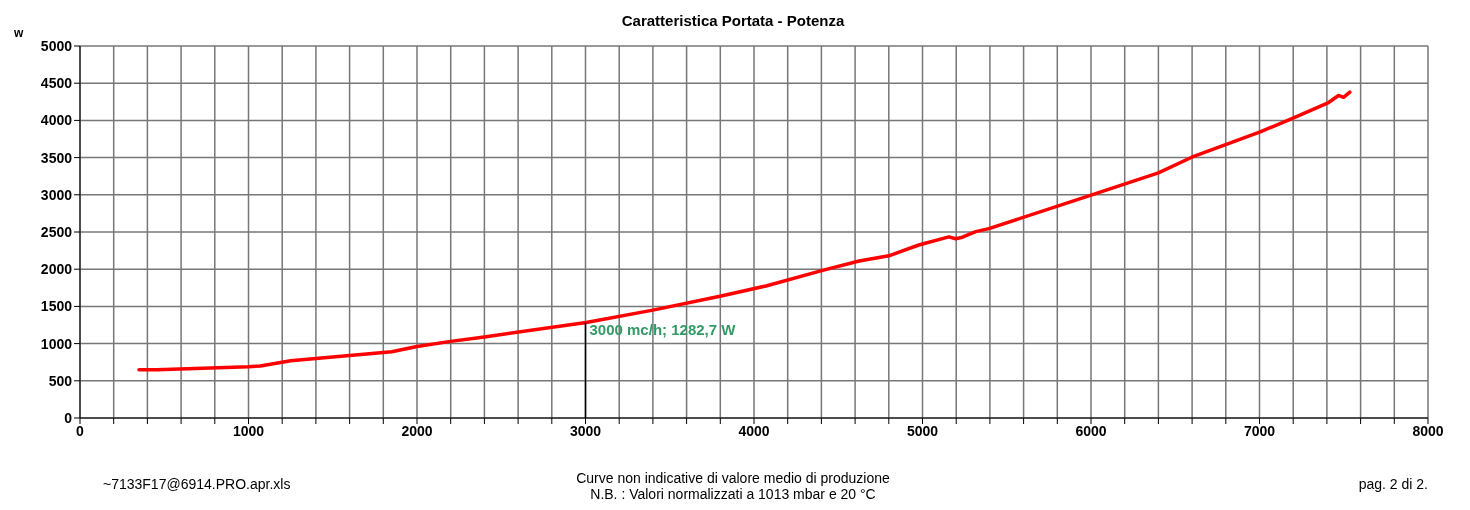 The height and width of the screenshot is (510, 1470). Describe the element at coordinates (56, 231) in the screenshot. I see `y-tick-label: 2500` at that location.